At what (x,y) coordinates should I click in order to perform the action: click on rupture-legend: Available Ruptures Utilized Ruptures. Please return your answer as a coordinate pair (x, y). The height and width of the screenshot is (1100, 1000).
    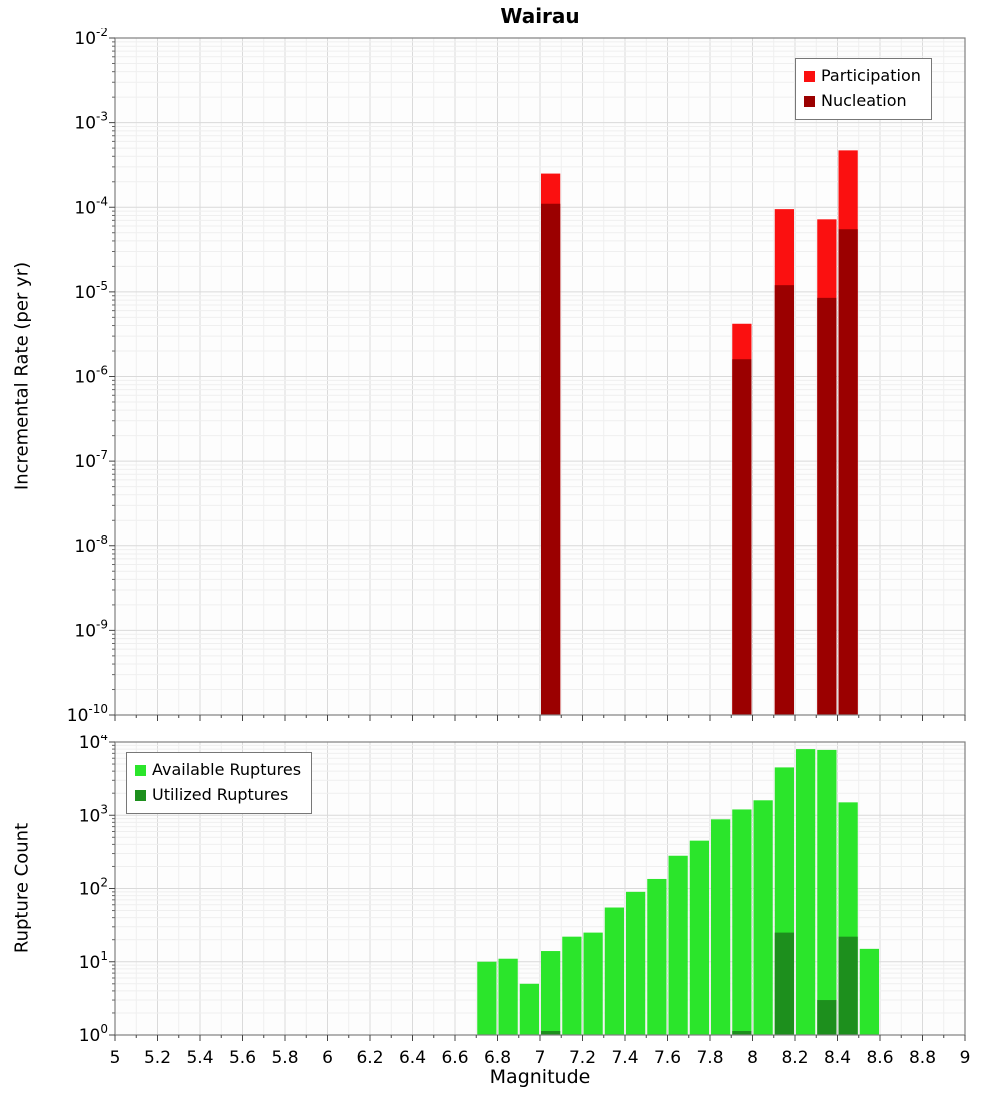
    Looking at the image, I should click on (219, 783).